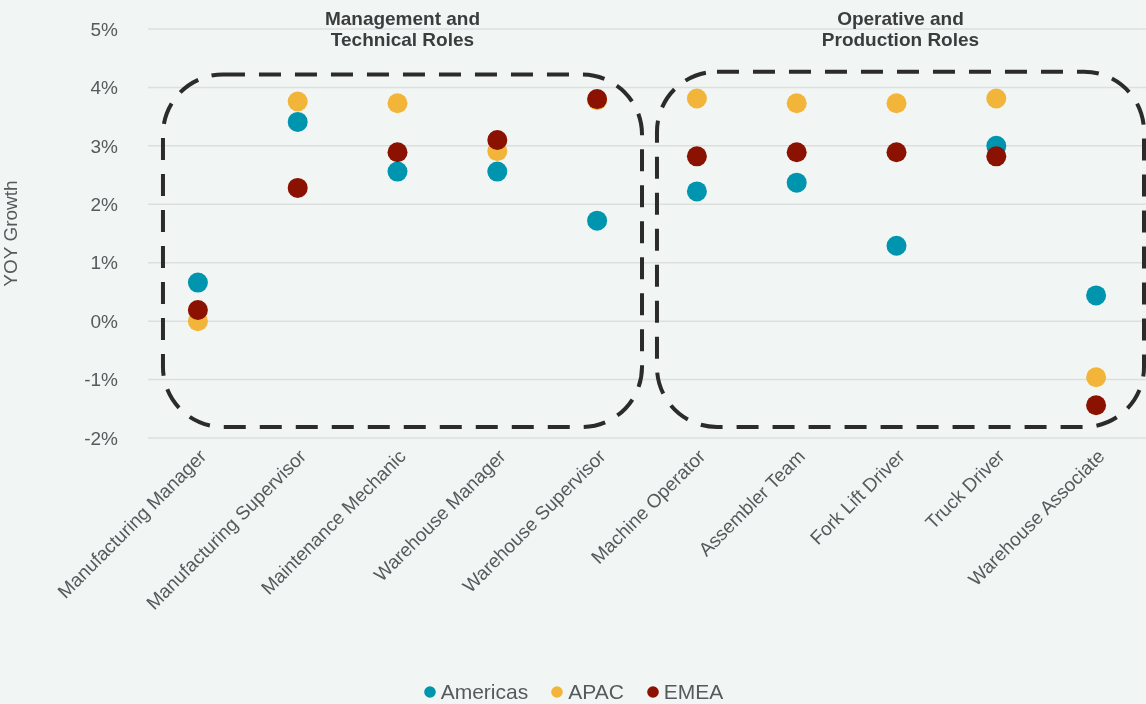 The height and width of the screenshot is (704, 1146). I want to click on y-tick-label: -2%, so click(101, 438).